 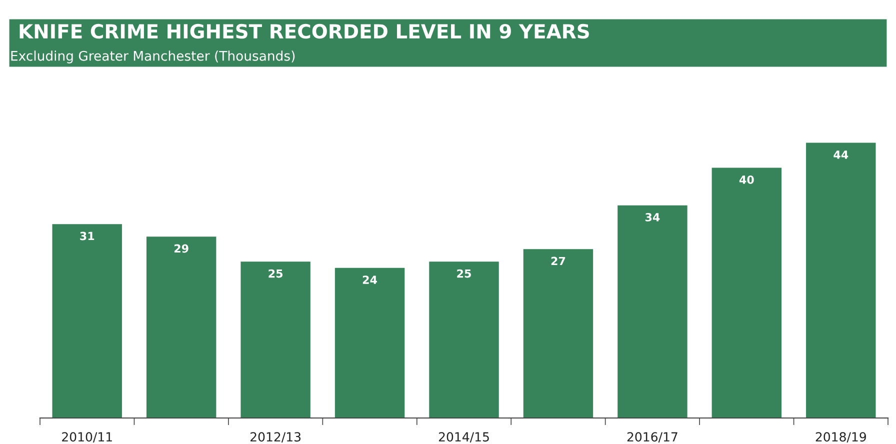 I want to click on data-label: 44, so click(x=841, y=154).